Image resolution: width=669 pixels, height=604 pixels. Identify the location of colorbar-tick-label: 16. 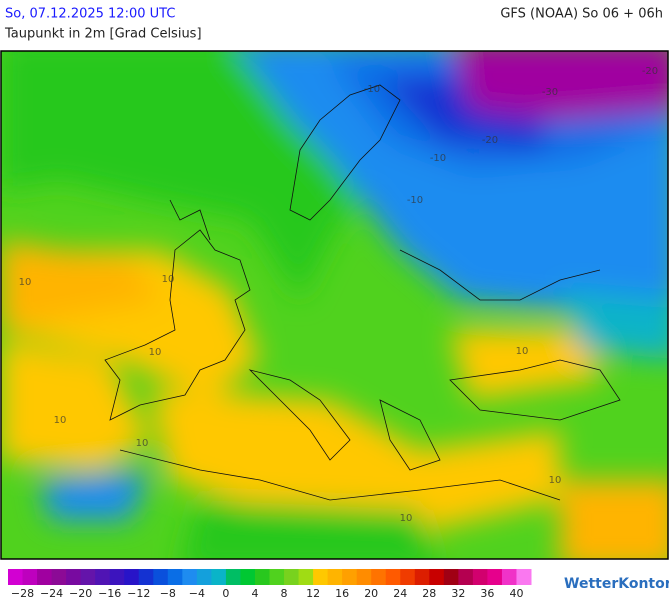
(342, 593).